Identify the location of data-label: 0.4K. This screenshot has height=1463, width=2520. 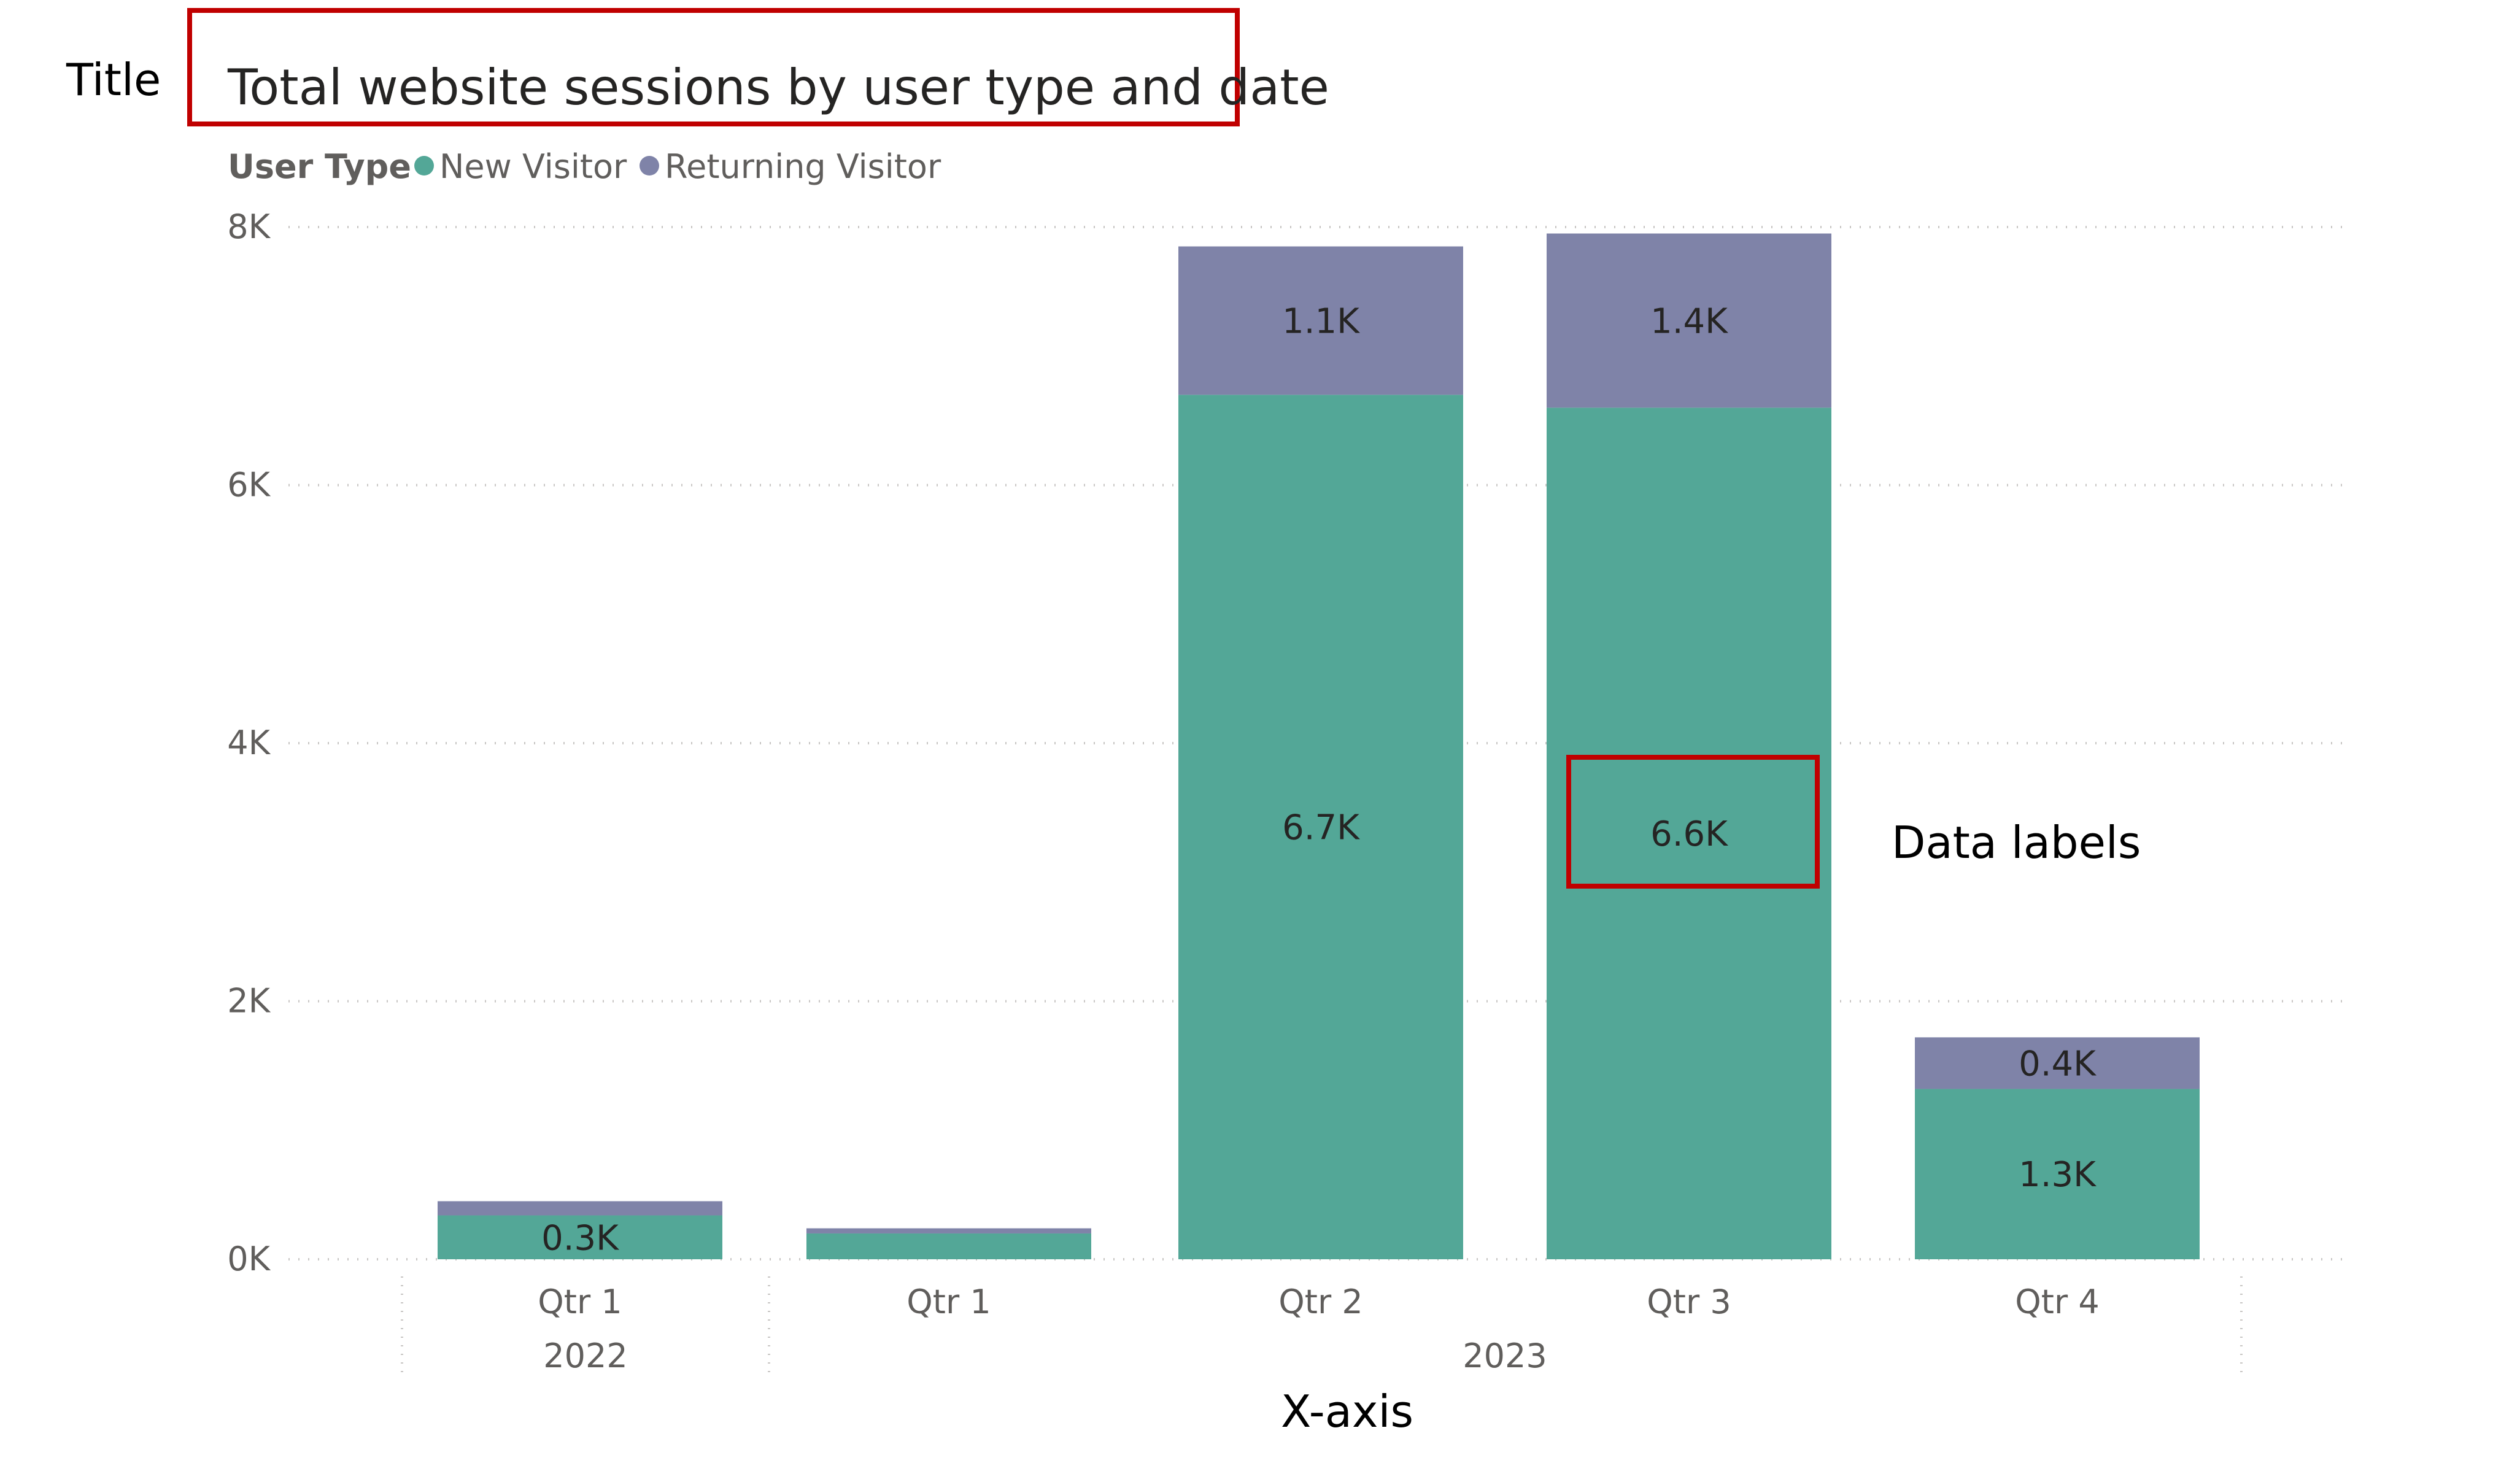
(2058, 1064).